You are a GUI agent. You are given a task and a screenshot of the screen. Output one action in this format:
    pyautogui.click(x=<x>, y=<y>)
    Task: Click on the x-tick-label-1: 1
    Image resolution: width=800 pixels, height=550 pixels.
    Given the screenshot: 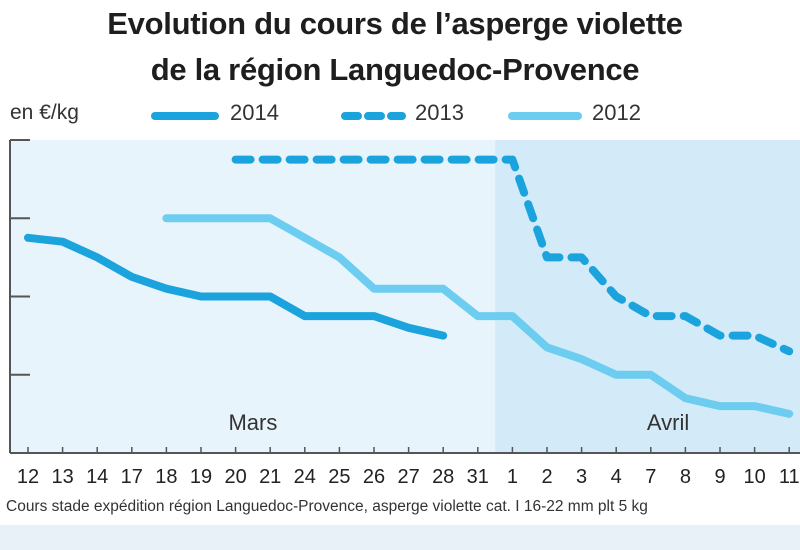 What is the action you would take?
    pyautogui.click(x=512, y=477)
    